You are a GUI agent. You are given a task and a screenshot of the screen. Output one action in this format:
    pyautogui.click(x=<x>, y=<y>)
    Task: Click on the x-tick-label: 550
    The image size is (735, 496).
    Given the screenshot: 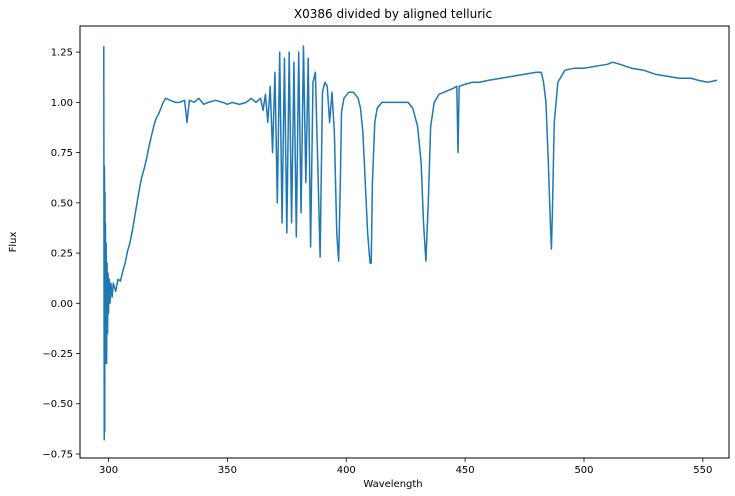 What is the action you would take?
    pyautogui.click(x=702, y=470)
    